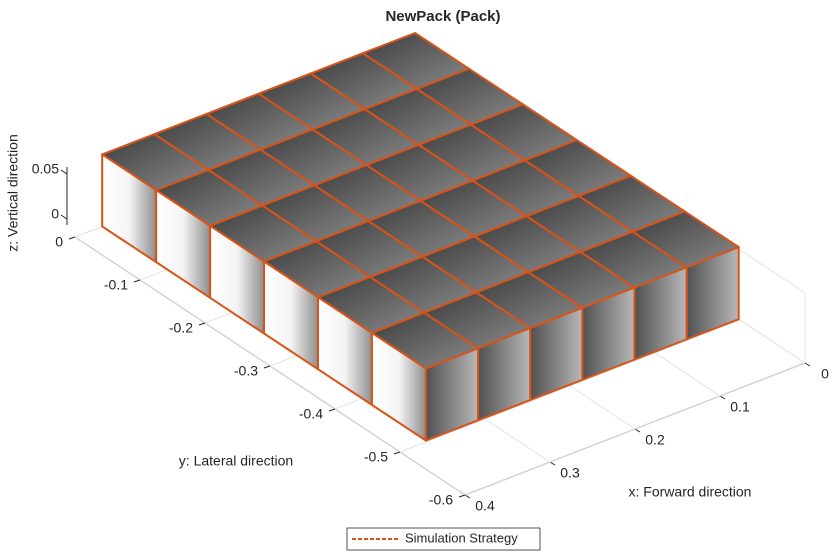 The width and height of the screenshot is (835, 558). I want to click on chart-title: NewPack (Pack), so click(442, 16).